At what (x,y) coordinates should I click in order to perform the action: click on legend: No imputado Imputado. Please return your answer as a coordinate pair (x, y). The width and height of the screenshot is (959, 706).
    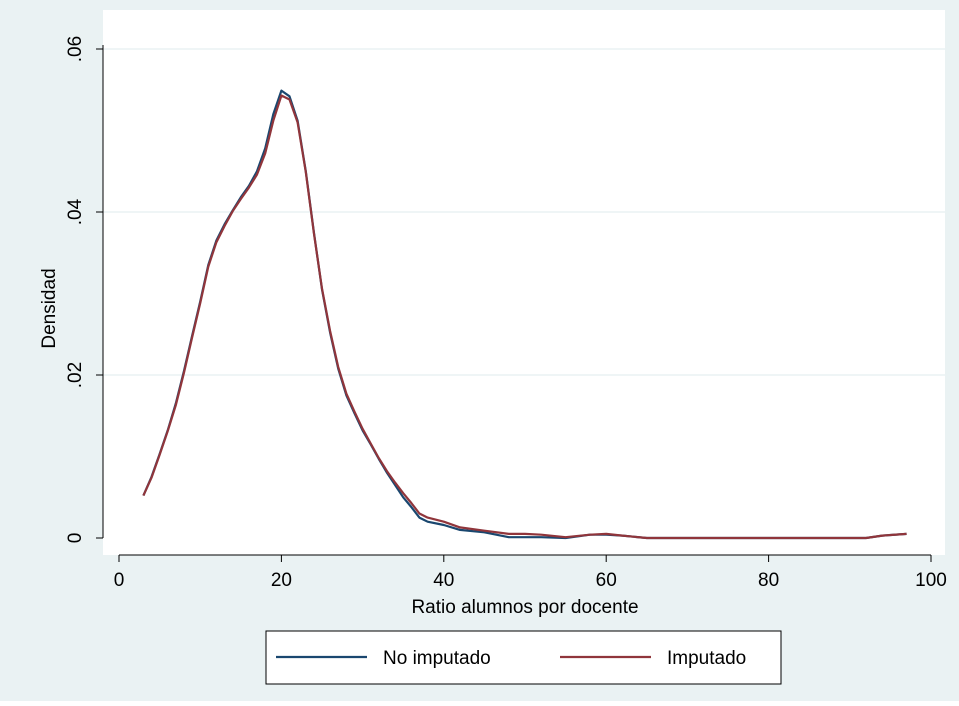
    Looking at the image, I should click on (523, 657).